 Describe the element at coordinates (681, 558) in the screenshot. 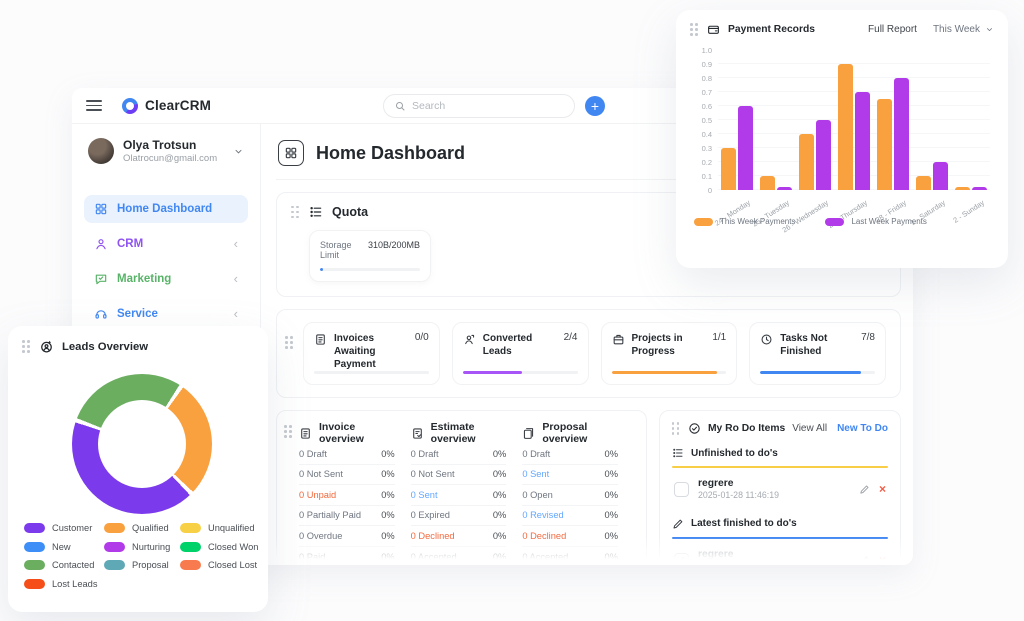

I see `todo-checkbox: ✓` at that location.